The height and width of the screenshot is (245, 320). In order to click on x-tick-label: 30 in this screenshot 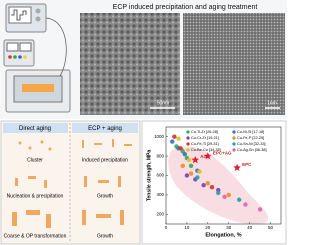, I will do `click(229, 227)`.